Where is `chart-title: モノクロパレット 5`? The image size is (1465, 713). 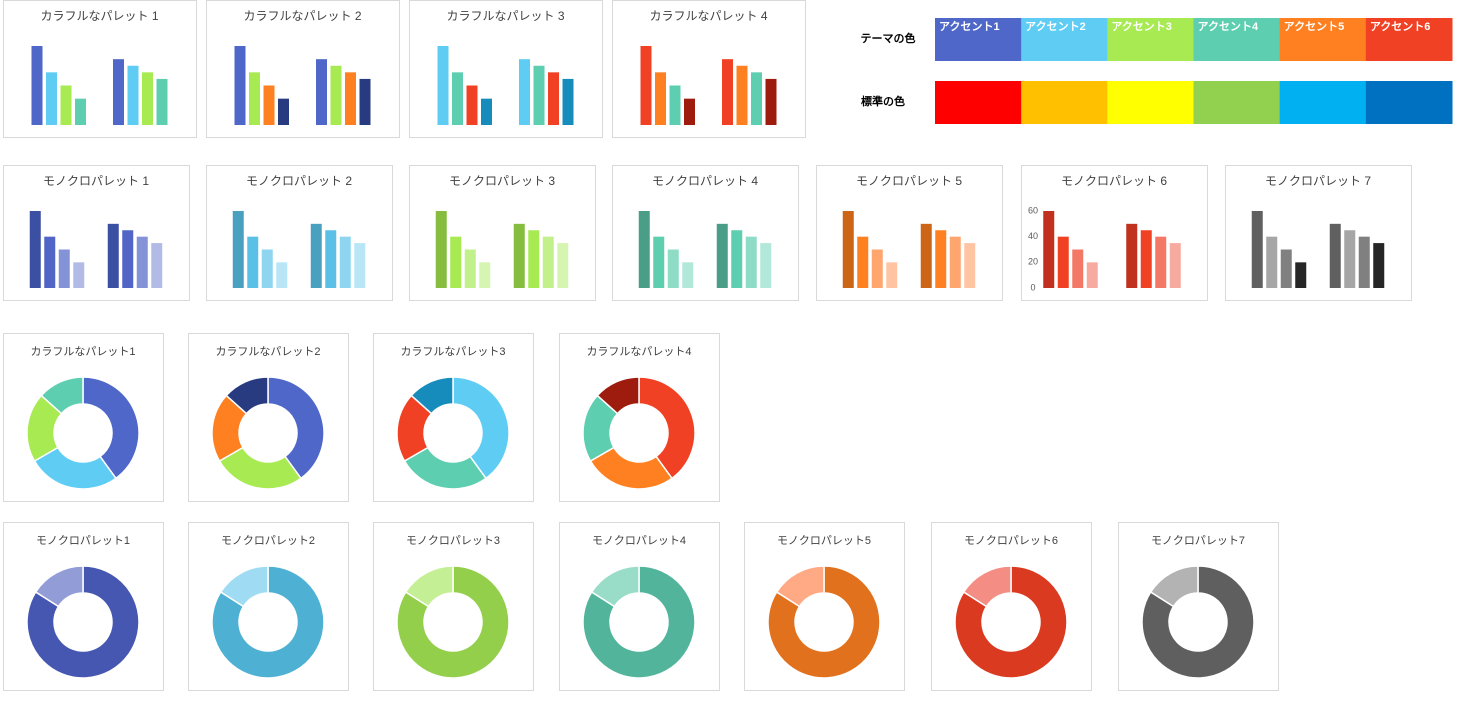 chart-title: モノクロパレット 5 is located at coordinates (909, 181).